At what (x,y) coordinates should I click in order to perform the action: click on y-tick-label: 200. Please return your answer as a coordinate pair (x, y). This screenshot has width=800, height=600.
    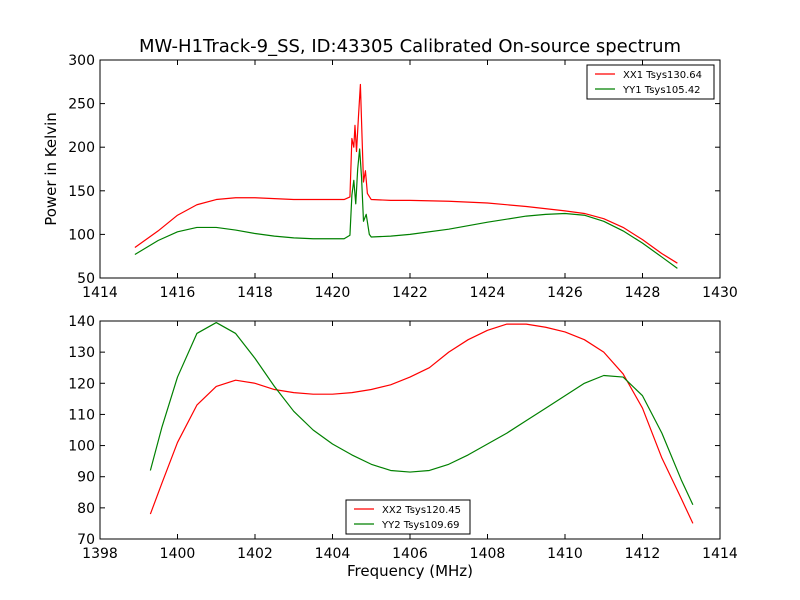
    Looking at the image, I should click on (81, 148).